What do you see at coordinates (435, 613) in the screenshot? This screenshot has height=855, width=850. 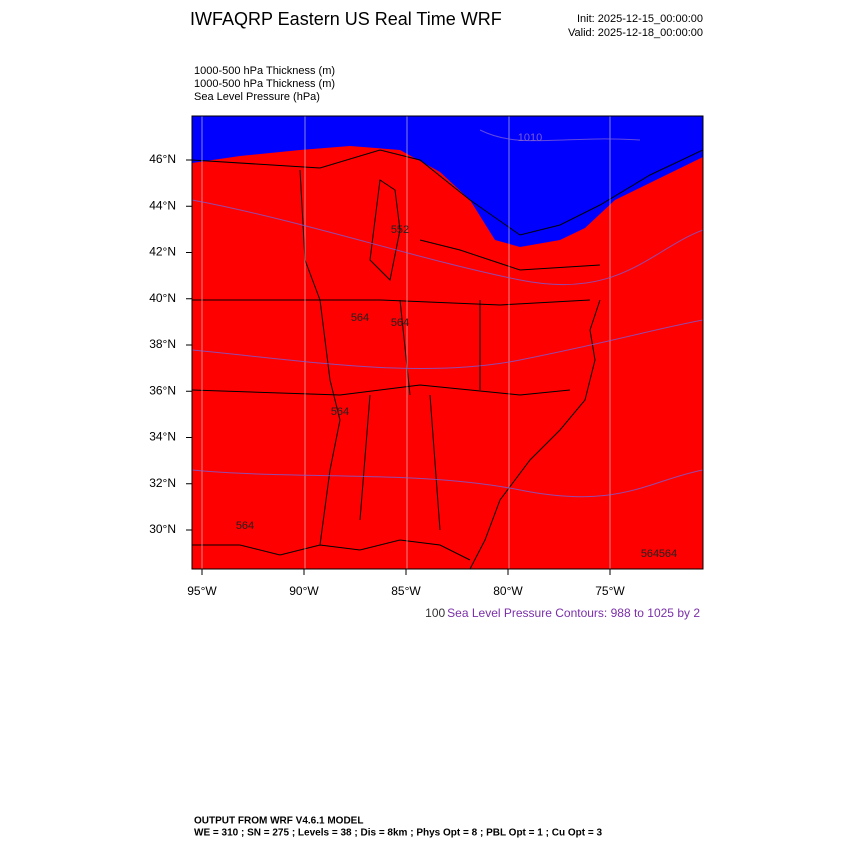 I see `contour-note-prefix: 100` at bounding box center [435, 613].